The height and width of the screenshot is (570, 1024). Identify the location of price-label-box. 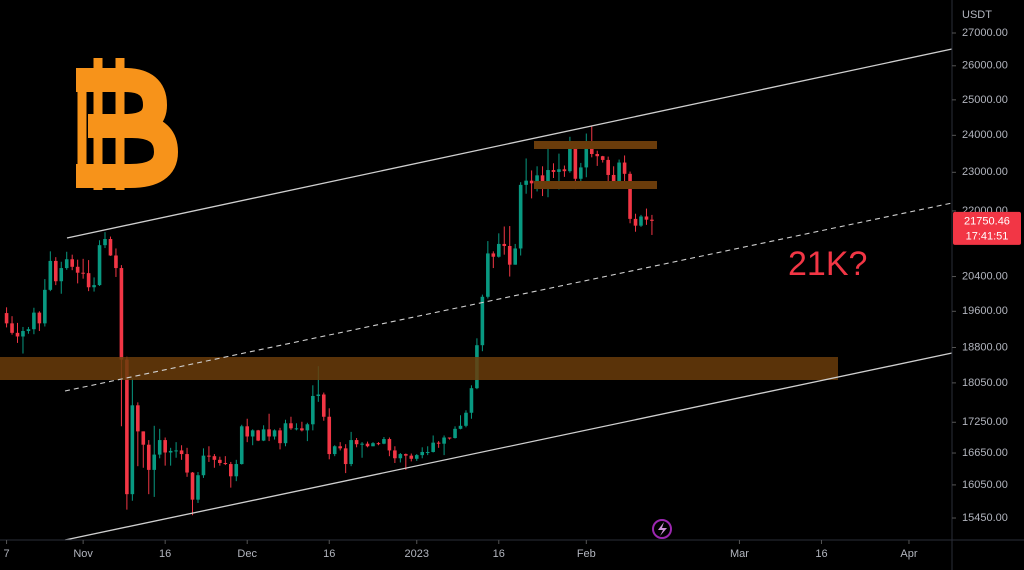
(987, 228).